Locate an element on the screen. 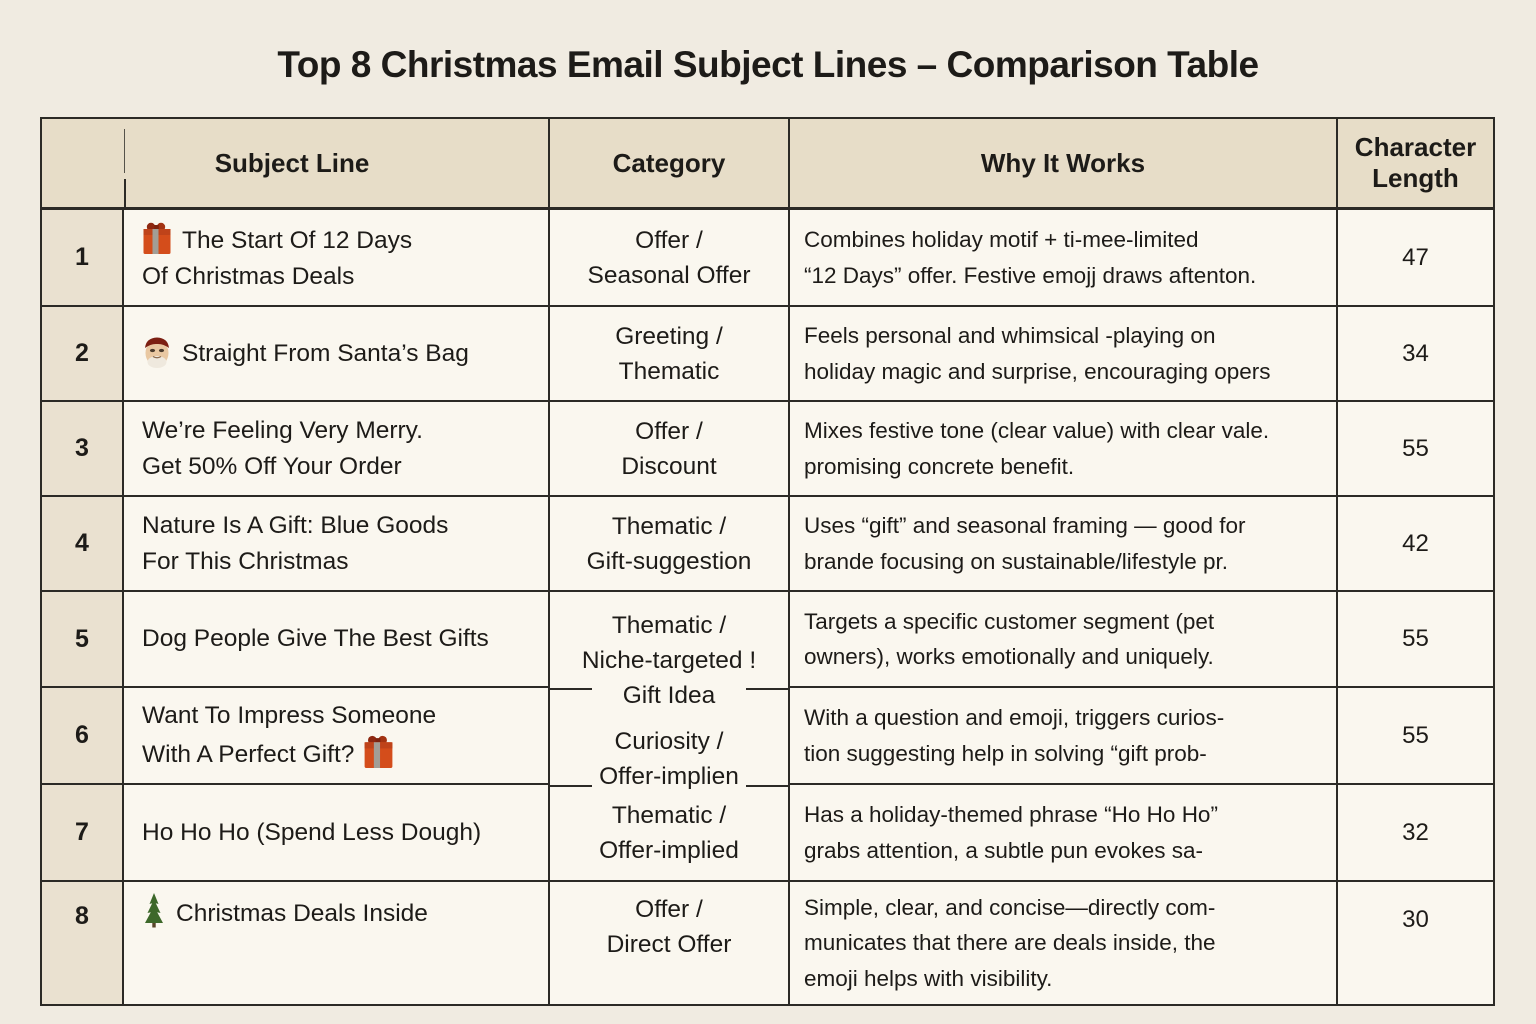 This screenshot has width=1536, height=1024. subject-cell: Ho Ho Ho (Spend Less Dough) is located at coordinates (337, 833).